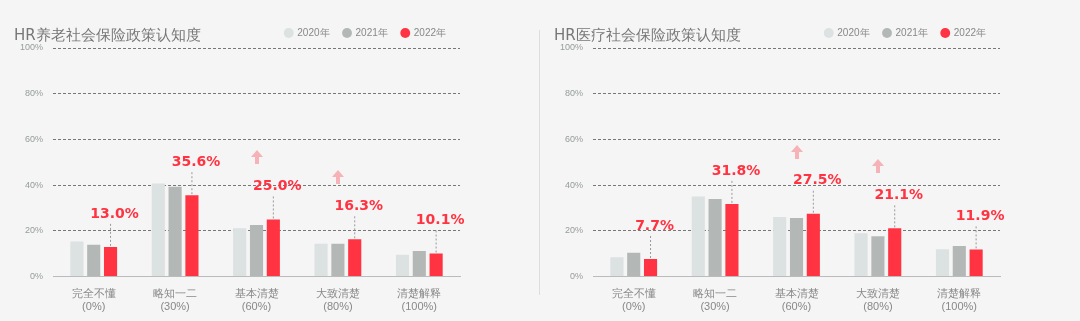 The height and width of the screenshot is (321, 1080). What do you see at coordinates (654, 224) in the screenshot?
I see `data-label: 7.7%` at bounding box center [654, 224].